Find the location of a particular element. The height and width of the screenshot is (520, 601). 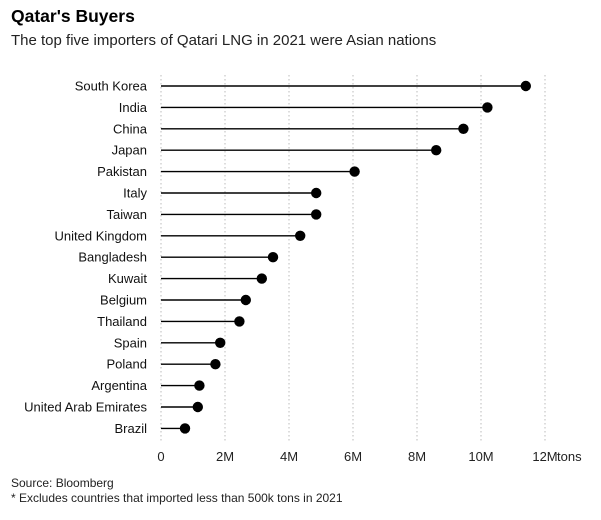

category-label: Pakistan is located at coordinates (122, 171).